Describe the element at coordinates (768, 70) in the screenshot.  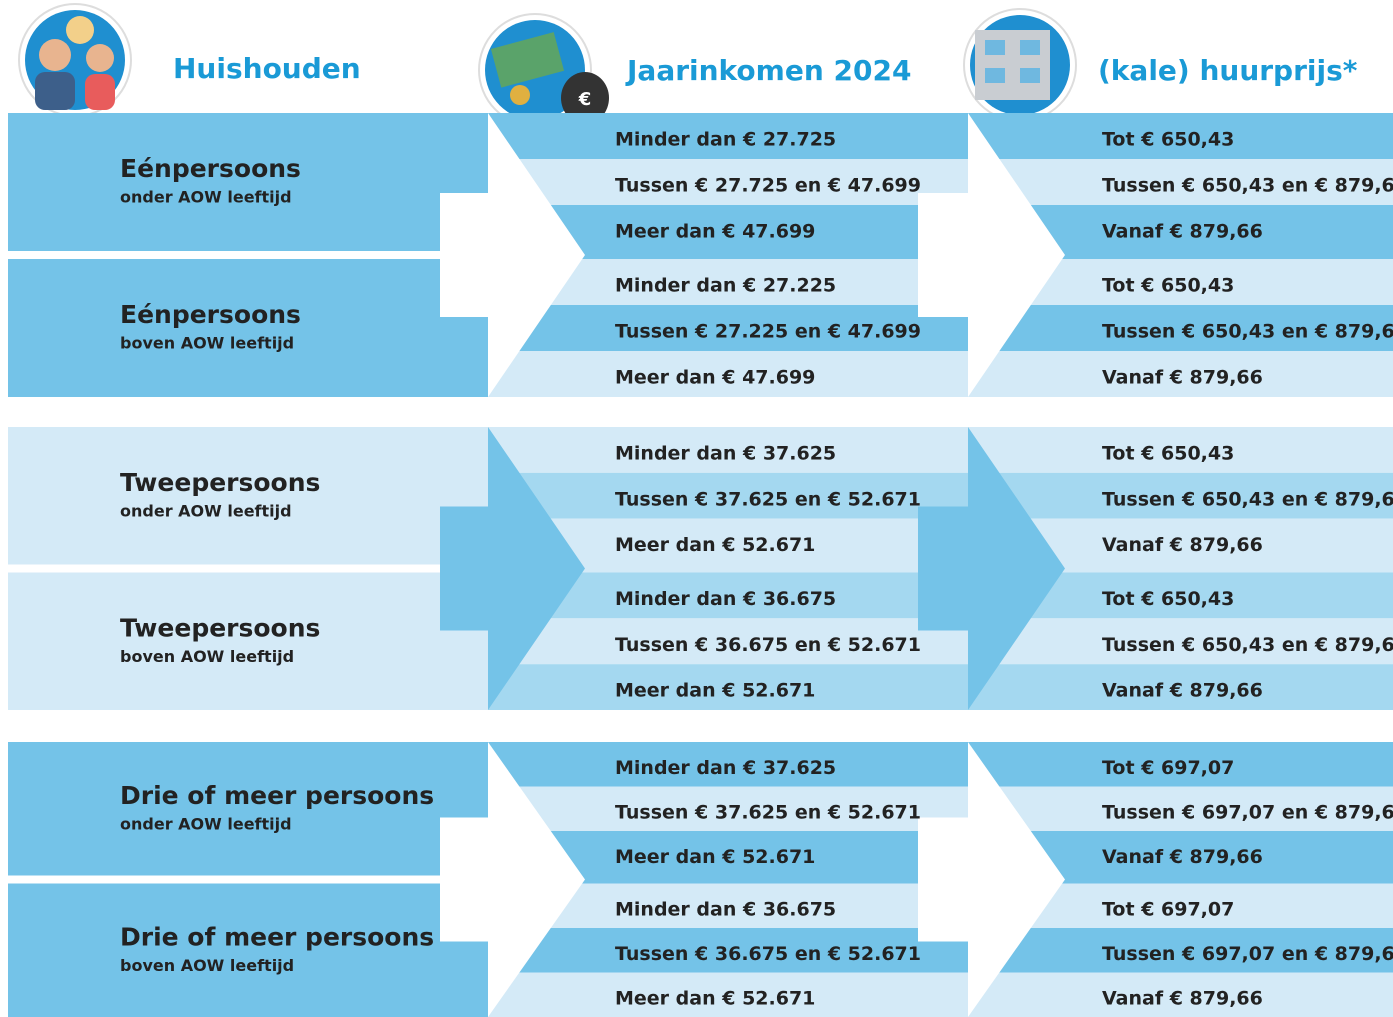
I see `header-income: Jaarinkomen 2024` at that location.